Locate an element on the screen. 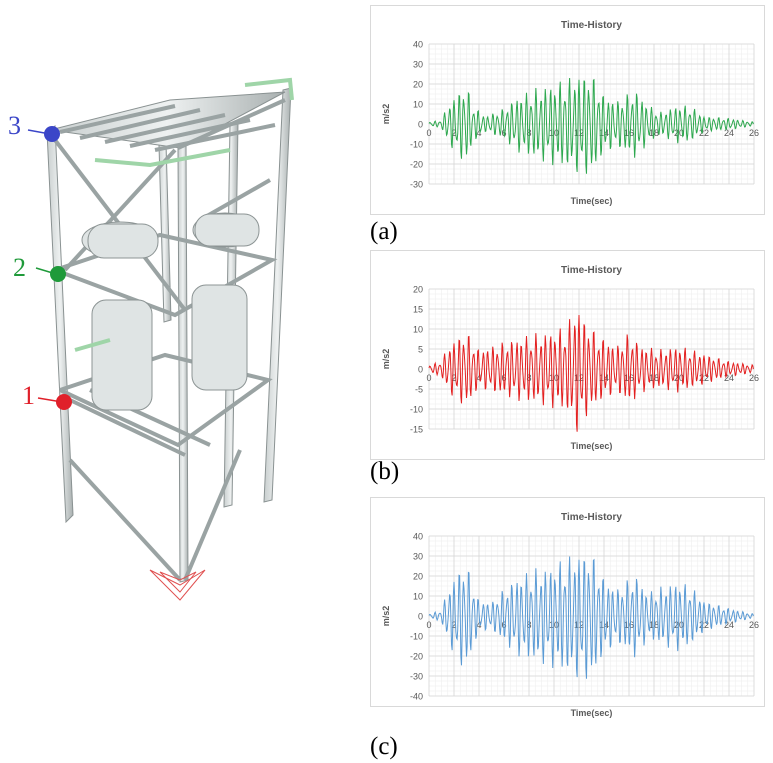  chart-c-xtick-13: 26 is located at coordinates (754, 625).